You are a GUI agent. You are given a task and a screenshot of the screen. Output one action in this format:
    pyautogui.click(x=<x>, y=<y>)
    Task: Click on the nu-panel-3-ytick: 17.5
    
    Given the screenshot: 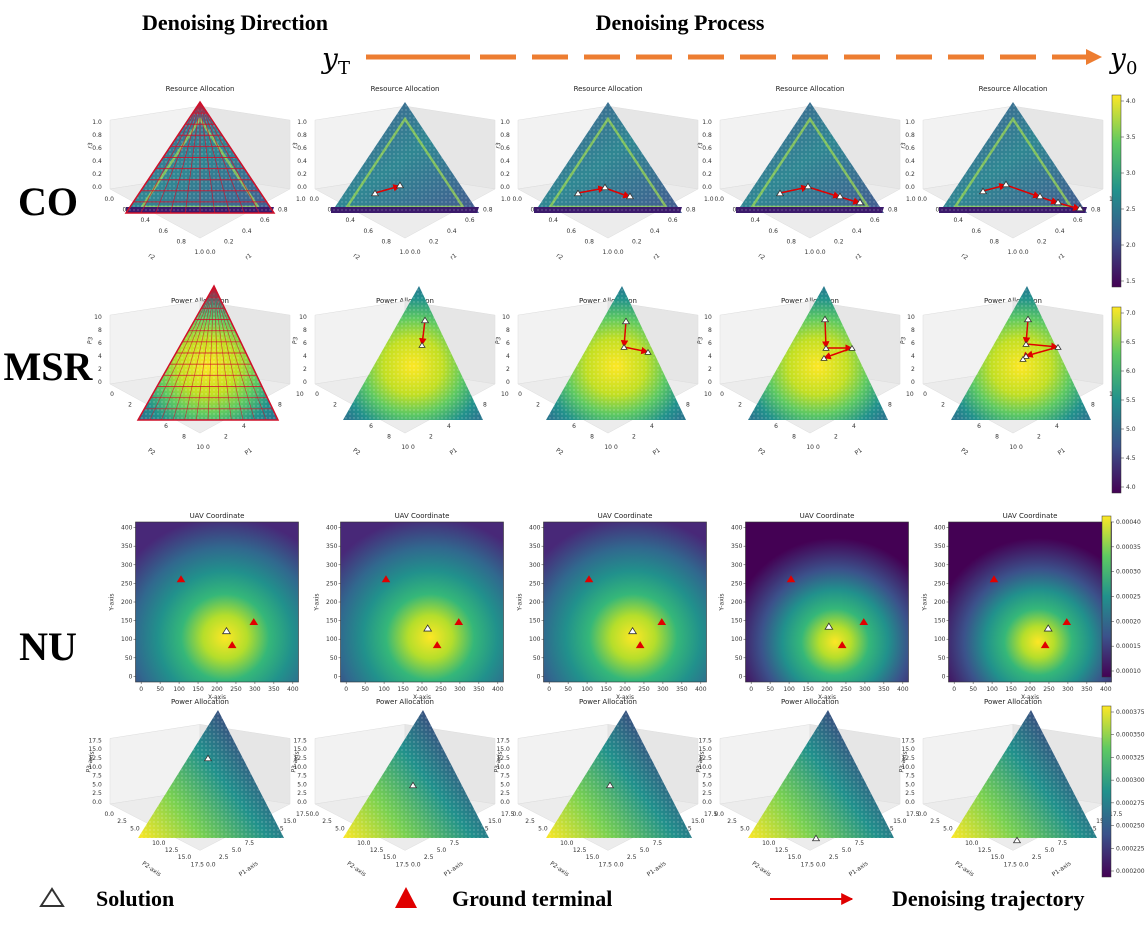 What is the action you would take?
    pyautogui.click(x=606, y=864)
    